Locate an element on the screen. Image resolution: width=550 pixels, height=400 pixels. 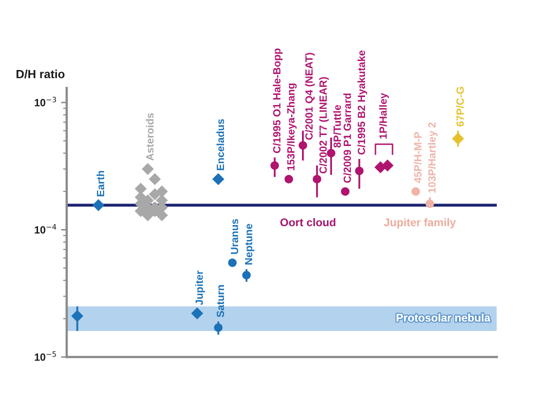
annotation: Jupiter family is located at coordinates (420, 223).